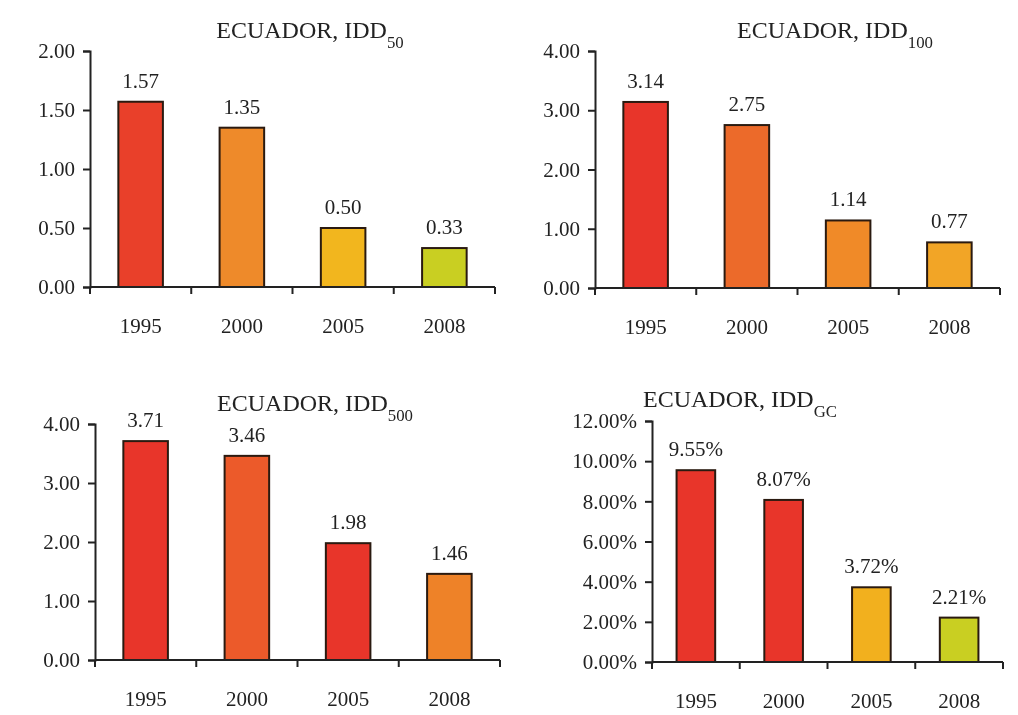 The width and height of the screenshot is (1018, 715). What do you see at coordinates (247, 434) in the screenshot?
I see `data-label: 3.46` at bounding box center [247, 434].